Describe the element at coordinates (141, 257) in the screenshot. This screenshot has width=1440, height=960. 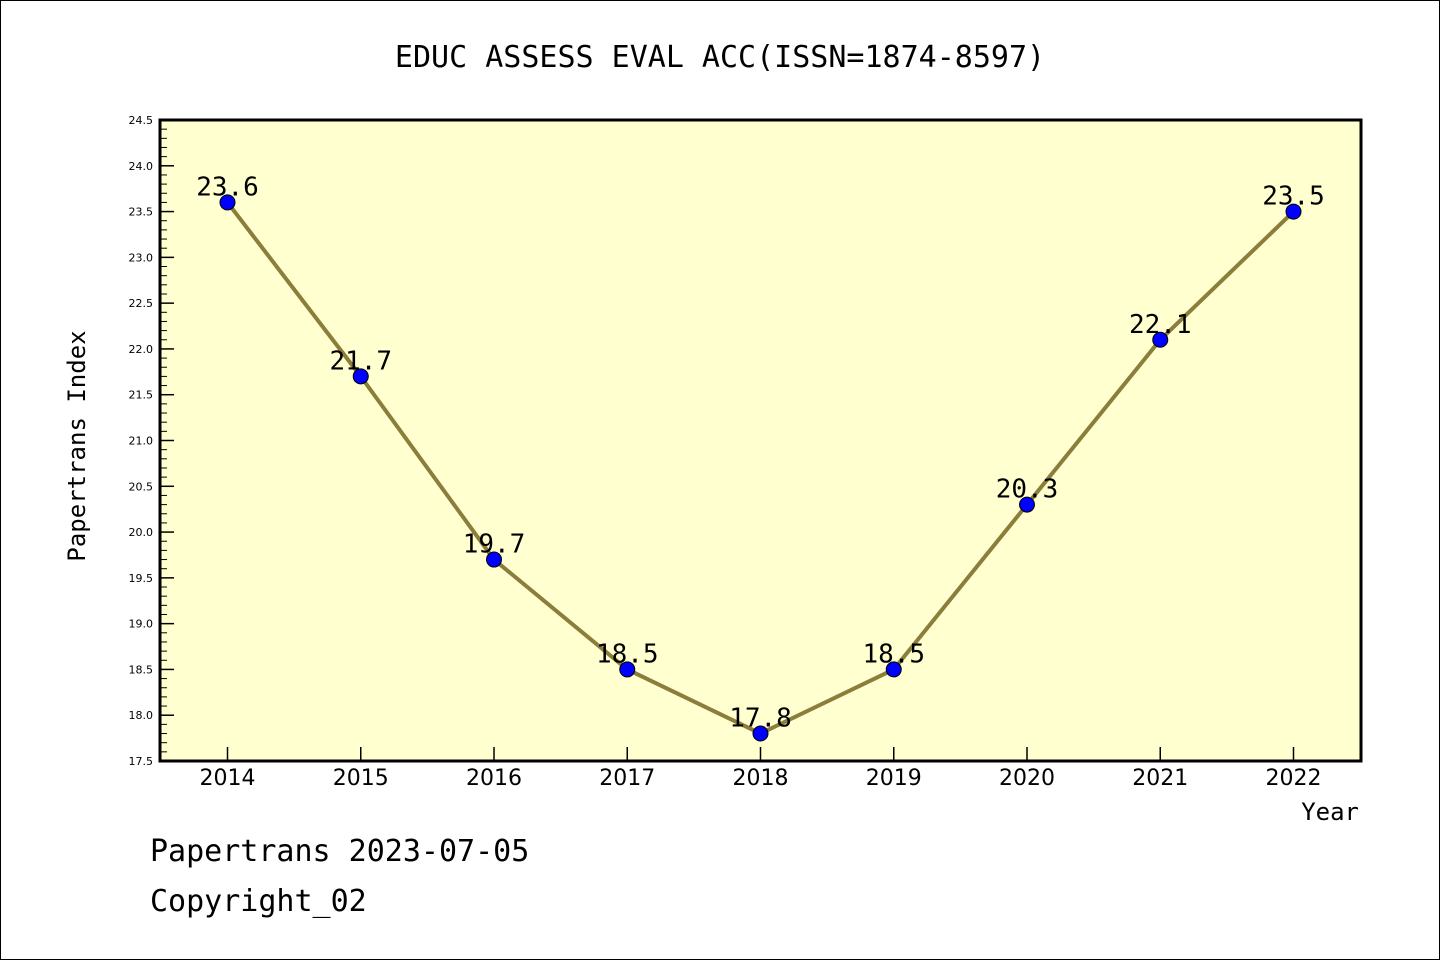
I see `y-tick-label: 23.0` at that location.